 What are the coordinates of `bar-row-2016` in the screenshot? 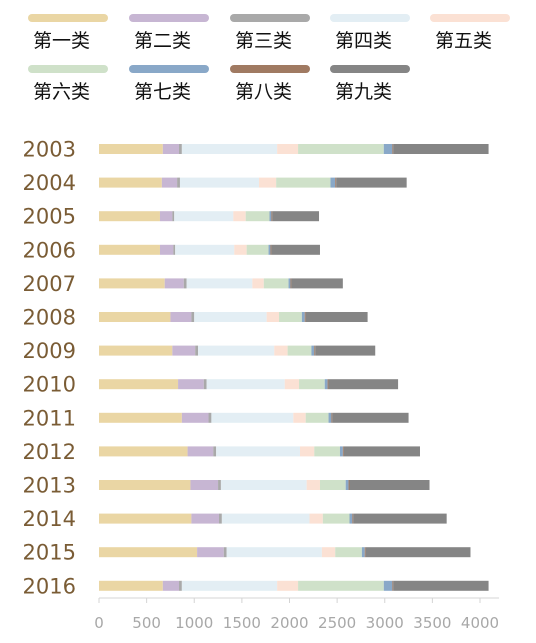 It's located at (294, 585).